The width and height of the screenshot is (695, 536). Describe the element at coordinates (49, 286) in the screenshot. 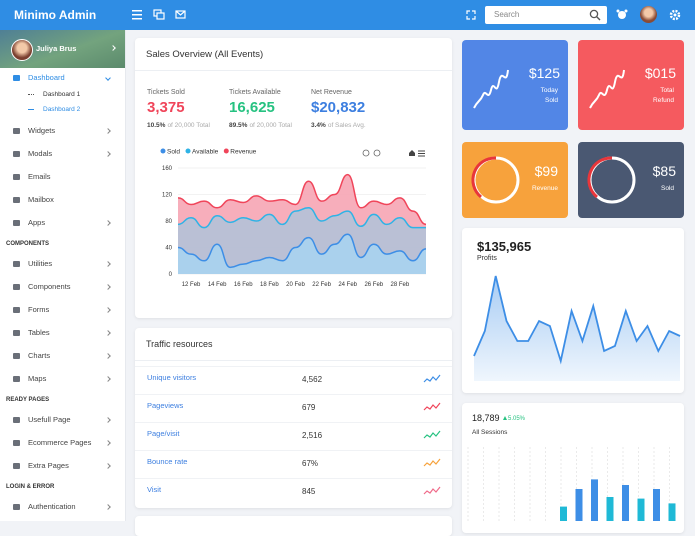

I see `menu-item: Components` at that location.